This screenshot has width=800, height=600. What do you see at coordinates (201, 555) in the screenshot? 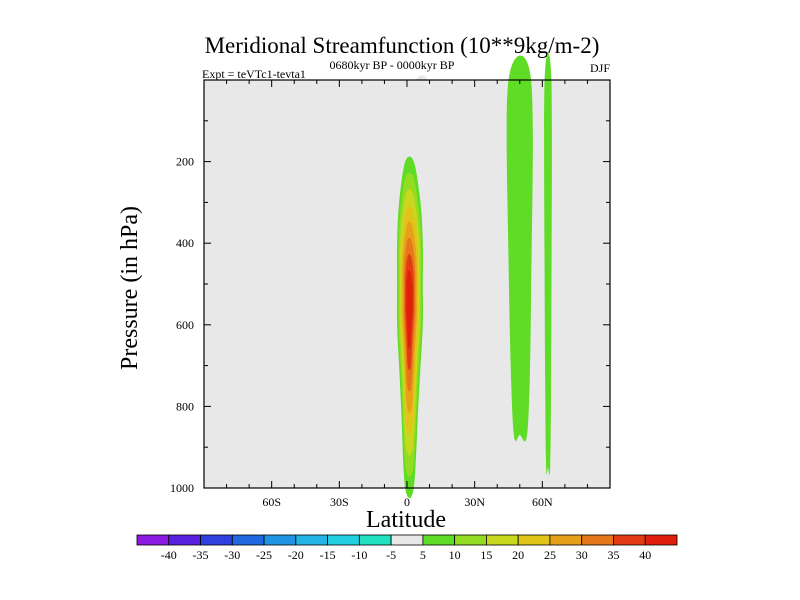
I see `colorbar-label: -35` at bounding box center [201, 555].